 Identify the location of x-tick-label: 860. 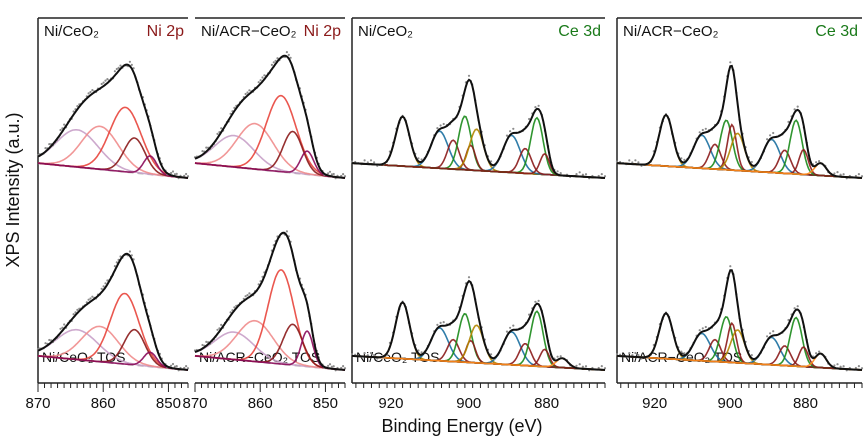
(103, 403).